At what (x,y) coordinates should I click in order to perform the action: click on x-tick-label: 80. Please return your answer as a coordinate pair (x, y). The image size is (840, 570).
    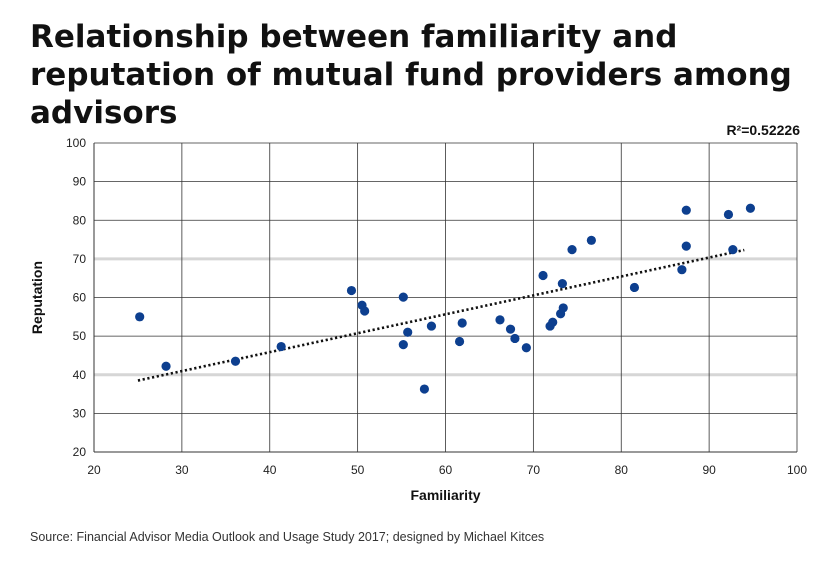
    Looking at the image, I should click on (622, 470).